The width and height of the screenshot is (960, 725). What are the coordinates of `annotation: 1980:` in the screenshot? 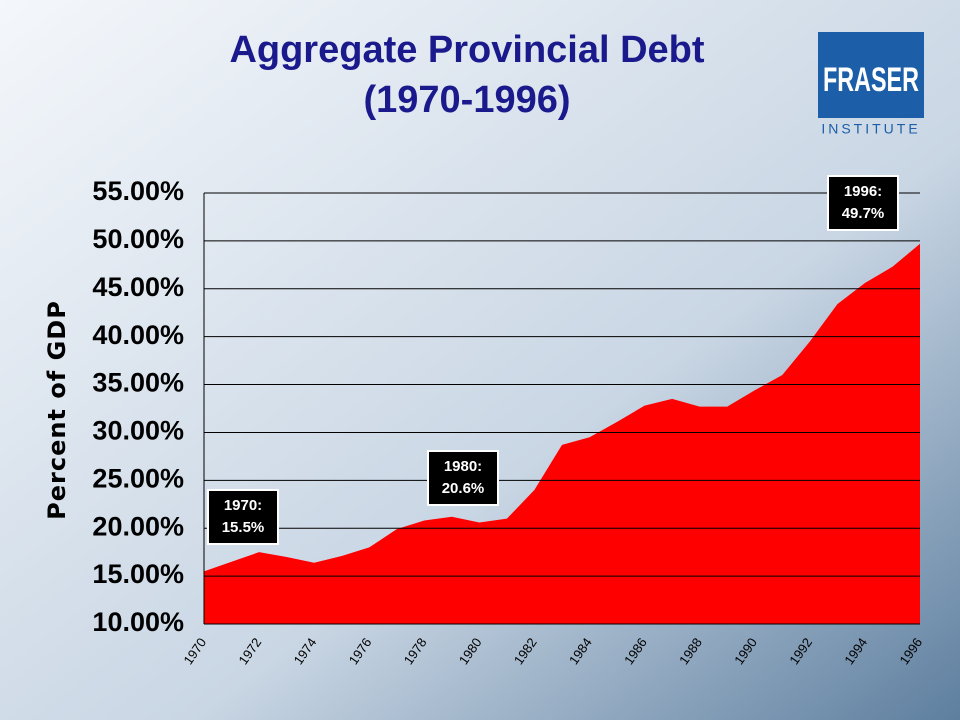 It's located at (463, 466).